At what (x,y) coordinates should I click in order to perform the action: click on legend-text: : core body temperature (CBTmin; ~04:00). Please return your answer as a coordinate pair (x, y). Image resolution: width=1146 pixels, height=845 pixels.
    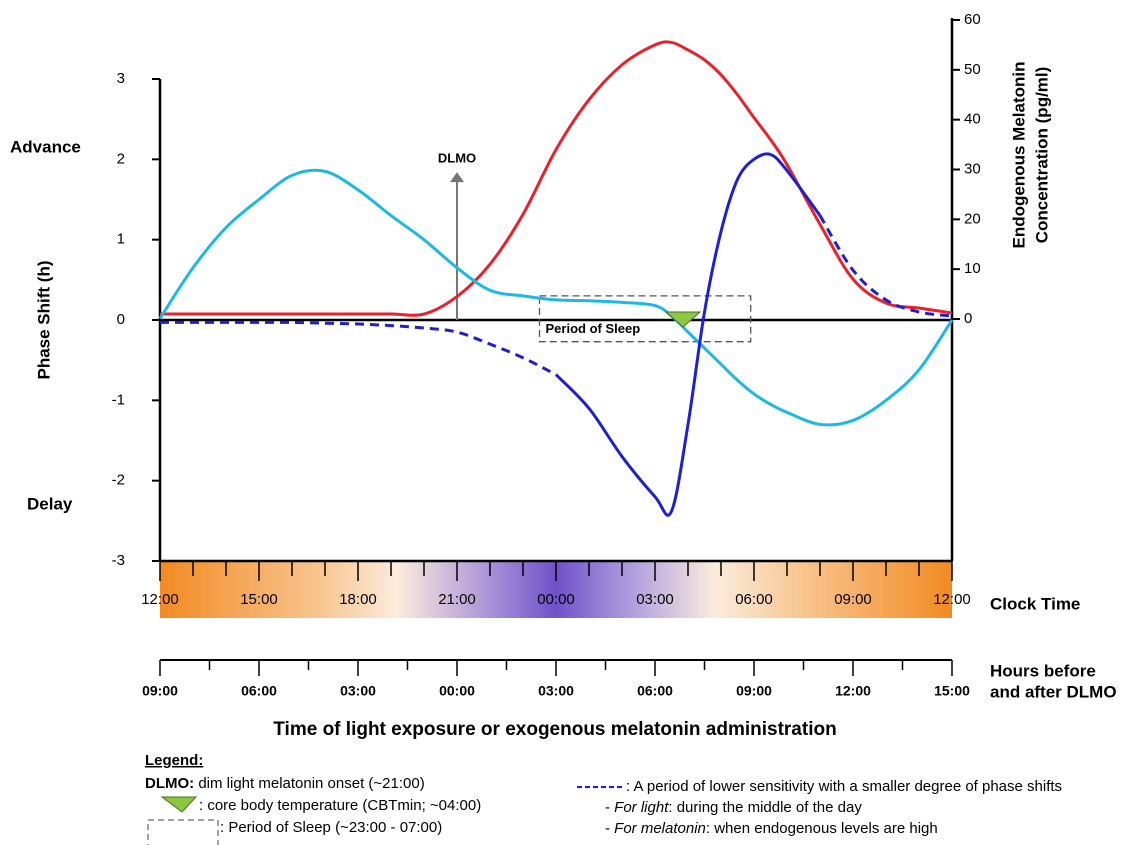
    Looking at the image, I should click on (340, 805).